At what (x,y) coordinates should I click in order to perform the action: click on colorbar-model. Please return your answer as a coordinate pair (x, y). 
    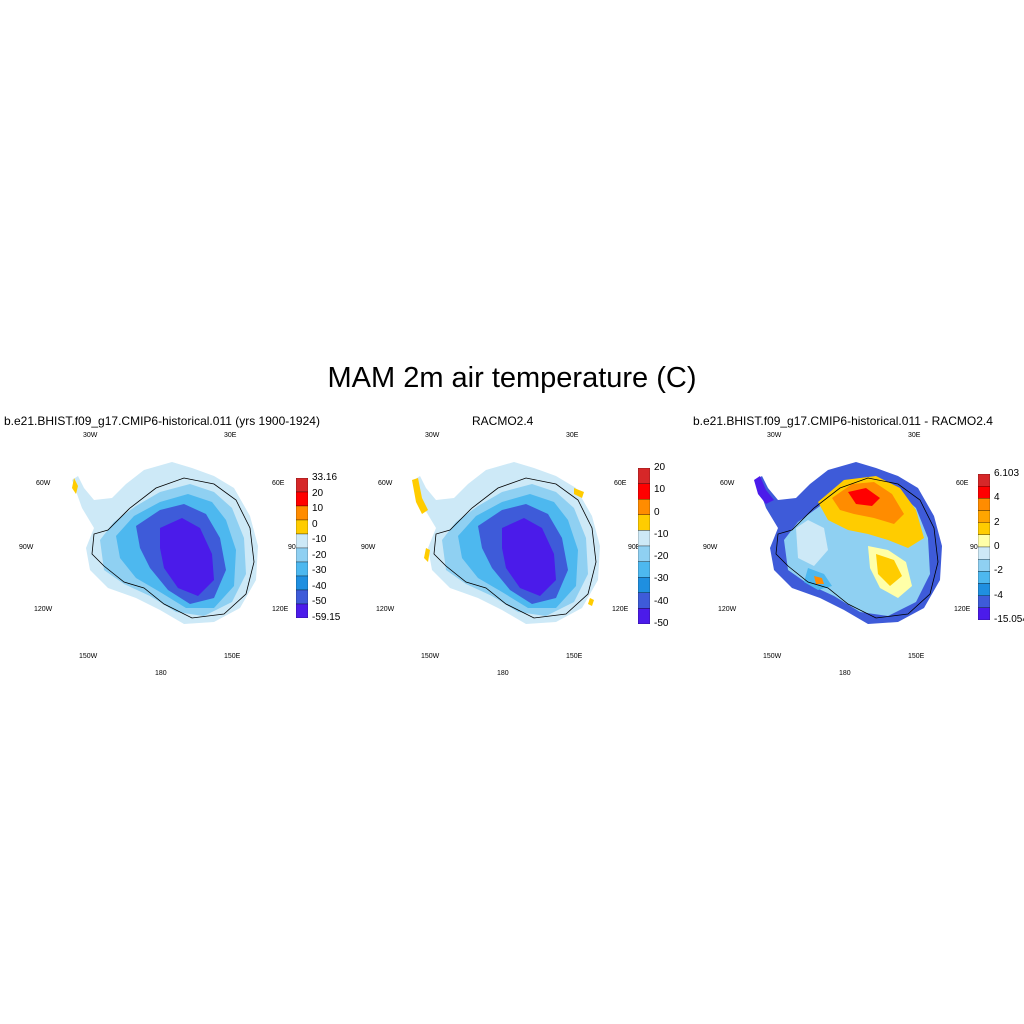
    Looking at the image, I should click on (302, 548).